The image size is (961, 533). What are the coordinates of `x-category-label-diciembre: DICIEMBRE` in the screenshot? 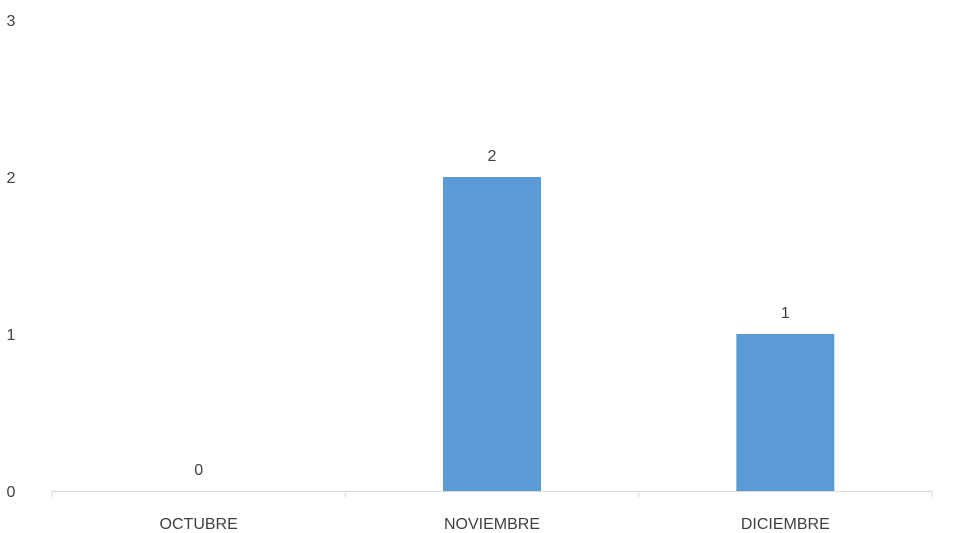 It's located at (785, 524).